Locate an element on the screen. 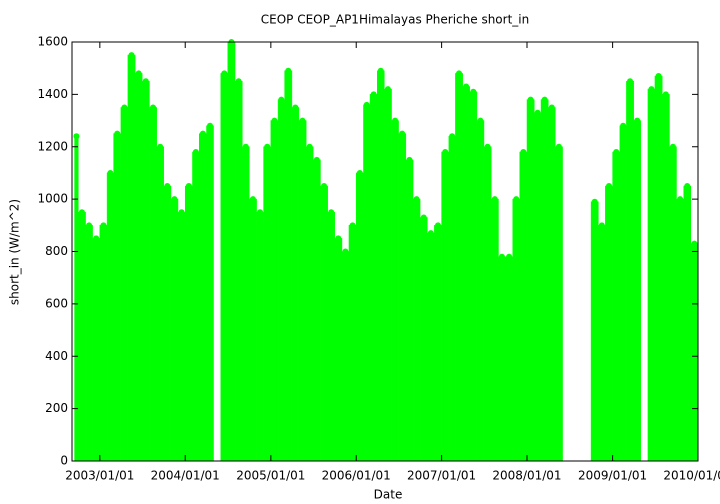  x-tick-label: 2004/01/01 is located at coordinates (185, 476).